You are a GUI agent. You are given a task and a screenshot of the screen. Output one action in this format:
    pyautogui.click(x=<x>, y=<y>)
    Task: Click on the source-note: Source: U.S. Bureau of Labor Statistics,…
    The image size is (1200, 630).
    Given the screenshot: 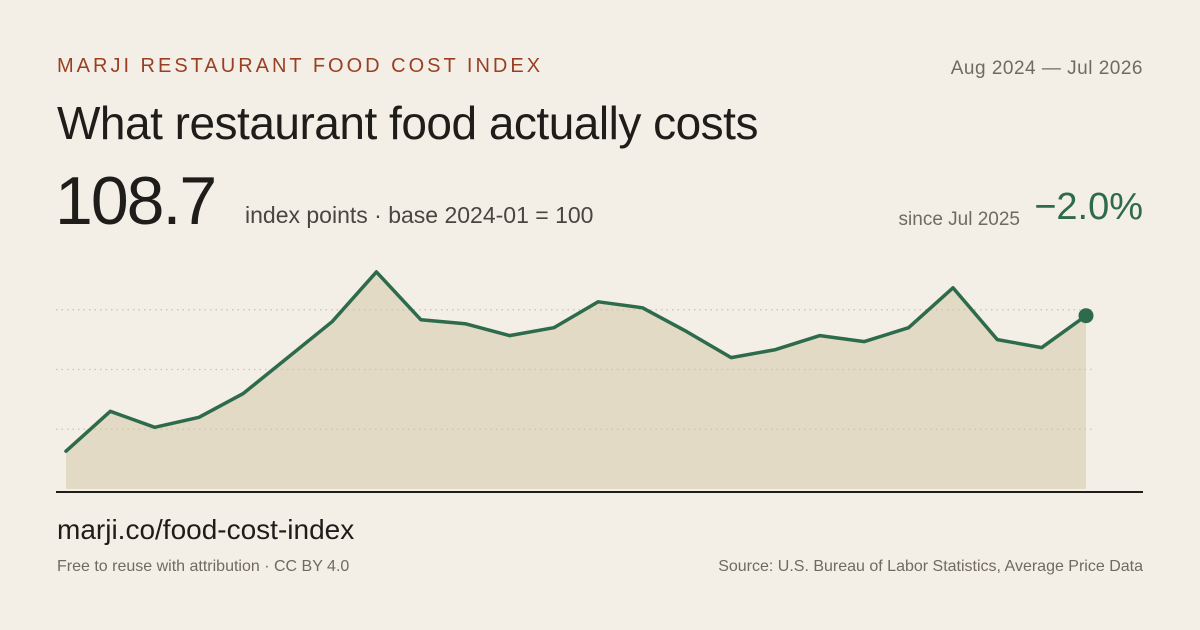 What is the action you would take?
    pyautogui.click(x=930, y=566)
    